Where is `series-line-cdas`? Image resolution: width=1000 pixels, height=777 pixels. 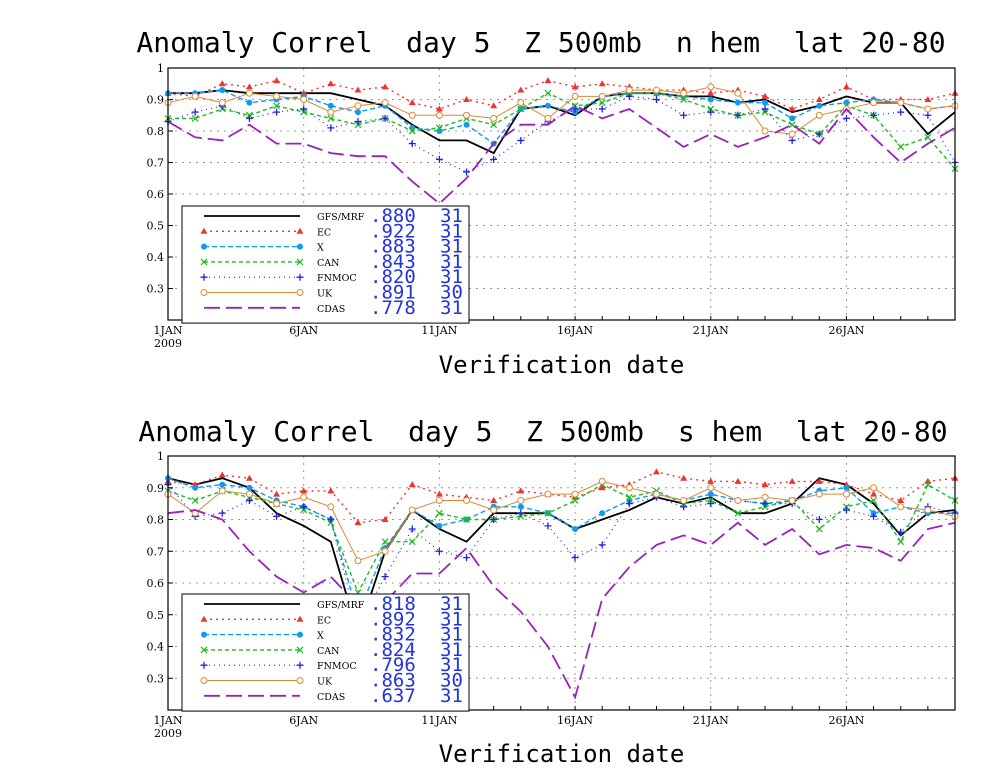 series-line-cdas is located at coordinates (561, 154).